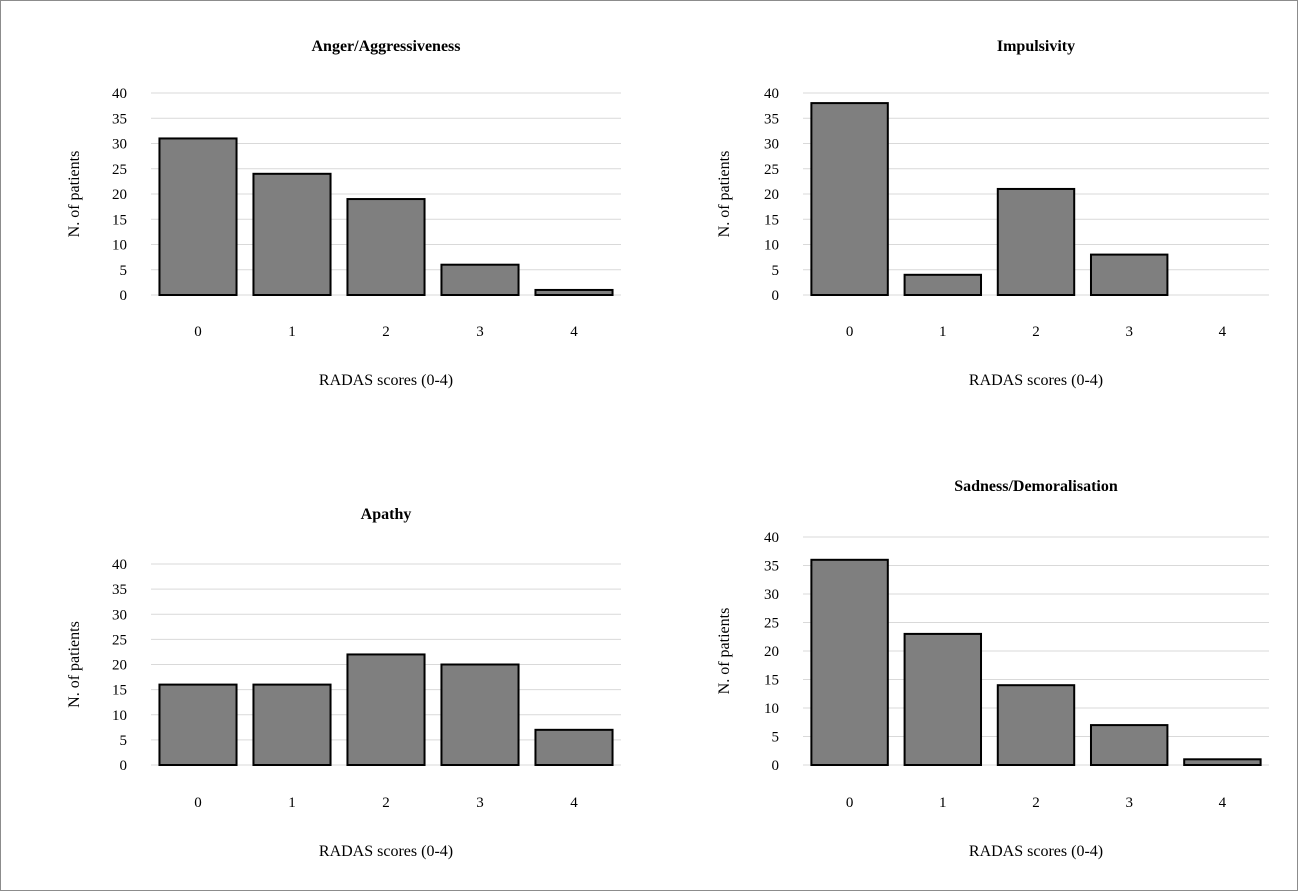 The image size is (1298, 895). What do you see at coordinates (385, 46) in the screenshot?
I see `chart-title: Anger/Aggressiveness` at bounding box center [385, 46].